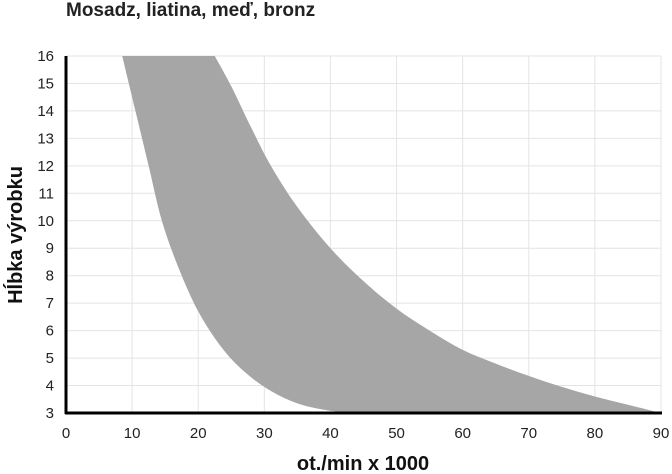 The height and width of the screenshot is (474, 672). Describe the element at coordinates (45, 235) in the screenshot. I see `y-tick-labels: 3 4 5 6 7 8 9 10 11 12 13 14 15 16` at that location.